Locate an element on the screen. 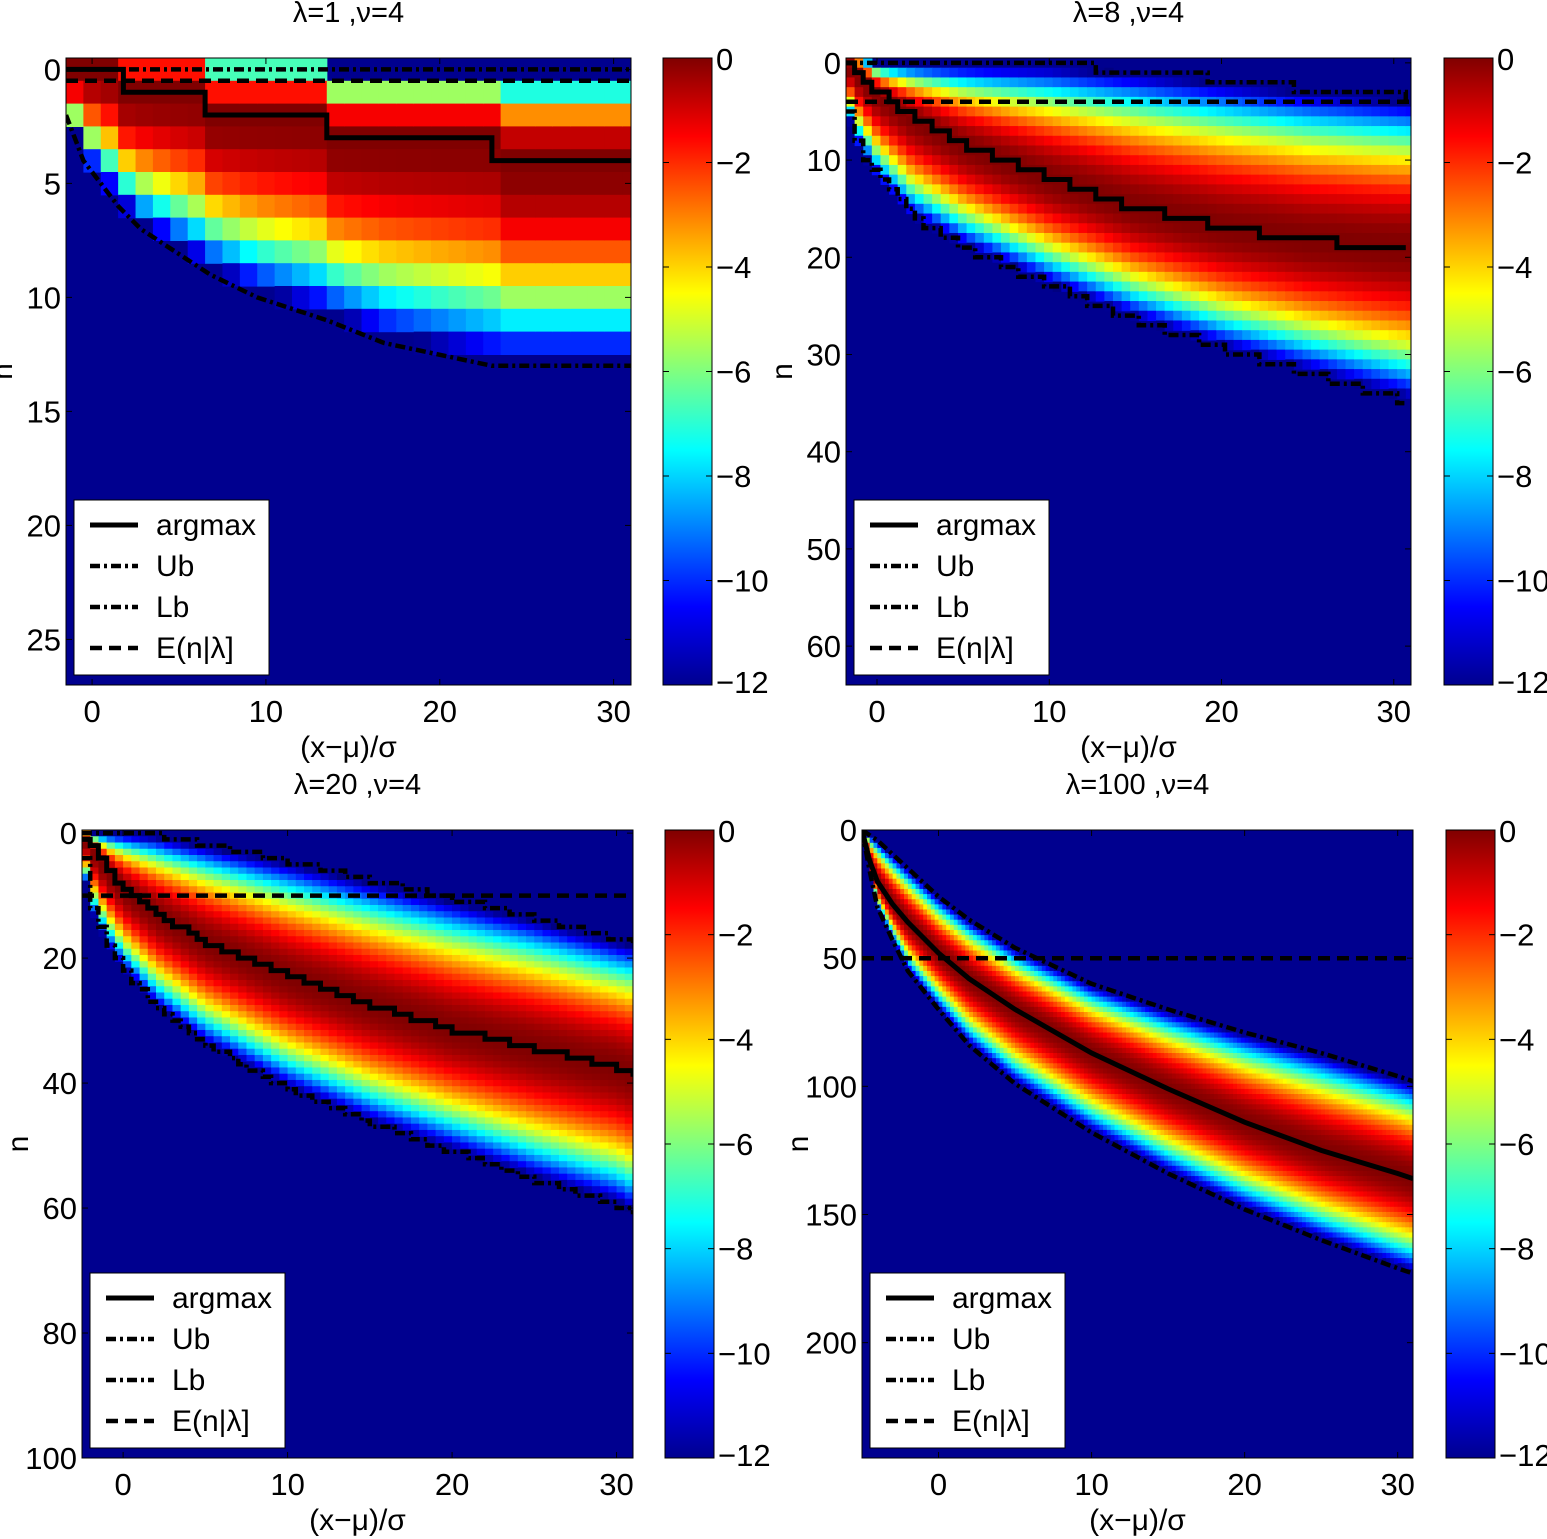 This screenshot has height=1539, width=1547. chart-title: λ=8 ,ν=4 is located at coordinates (1128, 14).